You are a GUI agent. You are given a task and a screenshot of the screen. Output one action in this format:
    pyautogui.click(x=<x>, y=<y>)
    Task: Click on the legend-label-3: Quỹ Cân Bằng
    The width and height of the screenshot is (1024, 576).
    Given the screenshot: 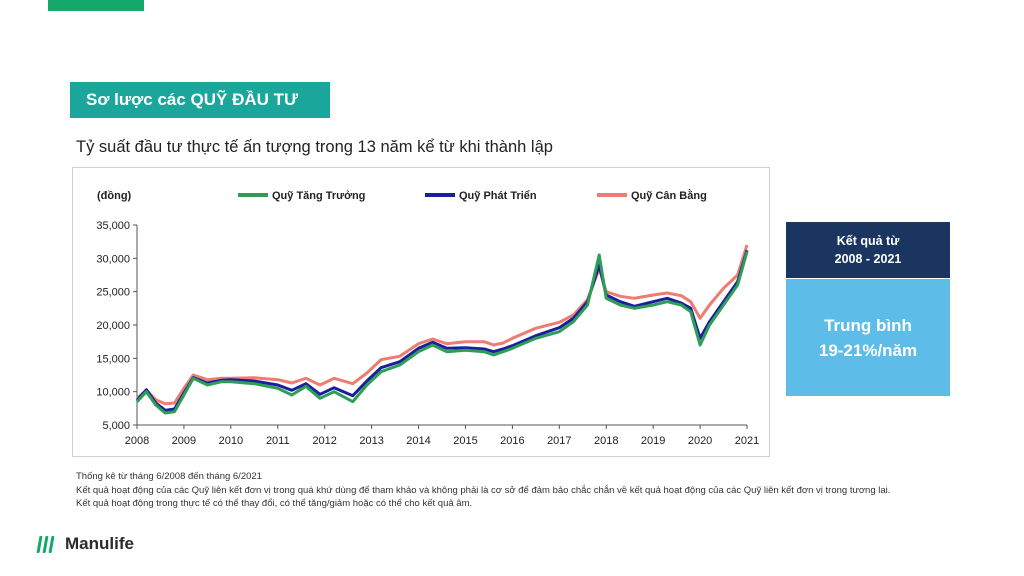 What is the action you would take?
    pyautogui.click(x=669, y=195)
    